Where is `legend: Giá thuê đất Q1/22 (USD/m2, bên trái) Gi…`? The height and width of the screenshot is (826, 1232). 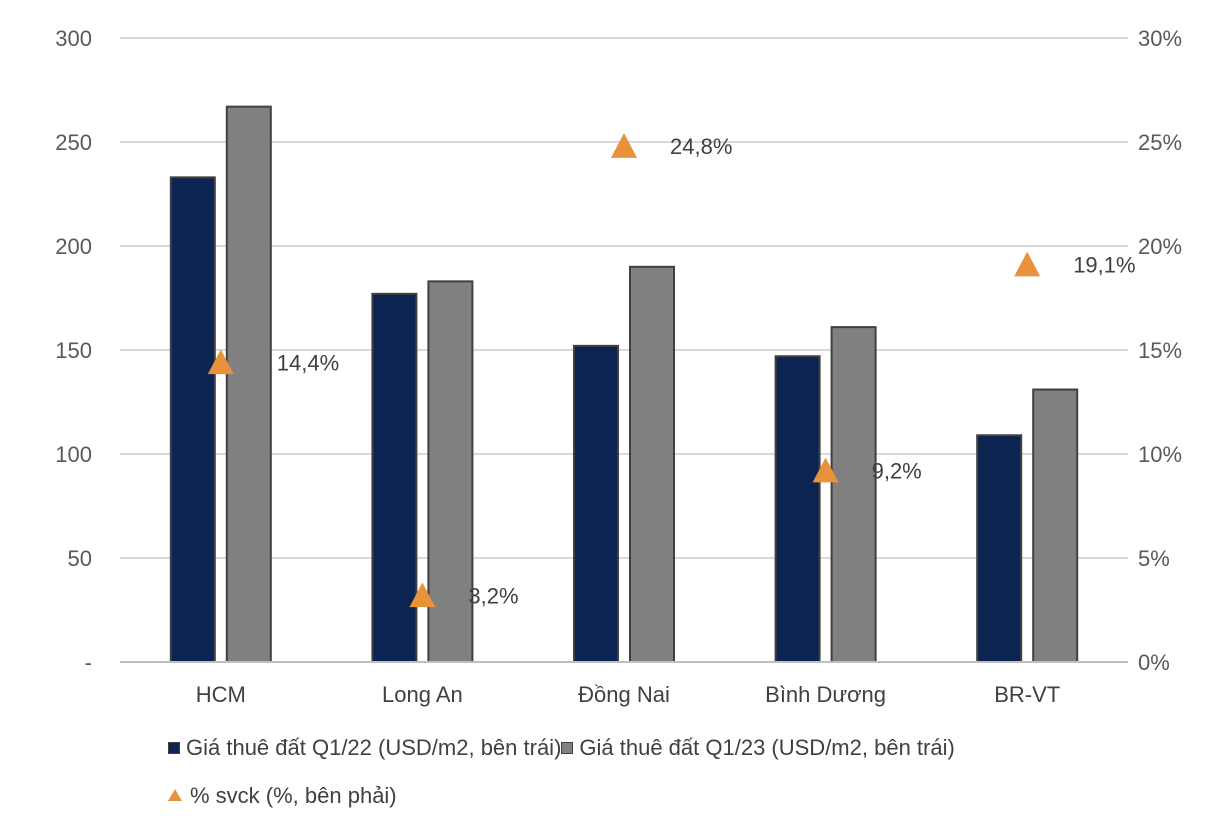 legend: Giá thuê đất Q1/22 (USD/m2, bên trái) Gi… is located at coordinates (668, 778).